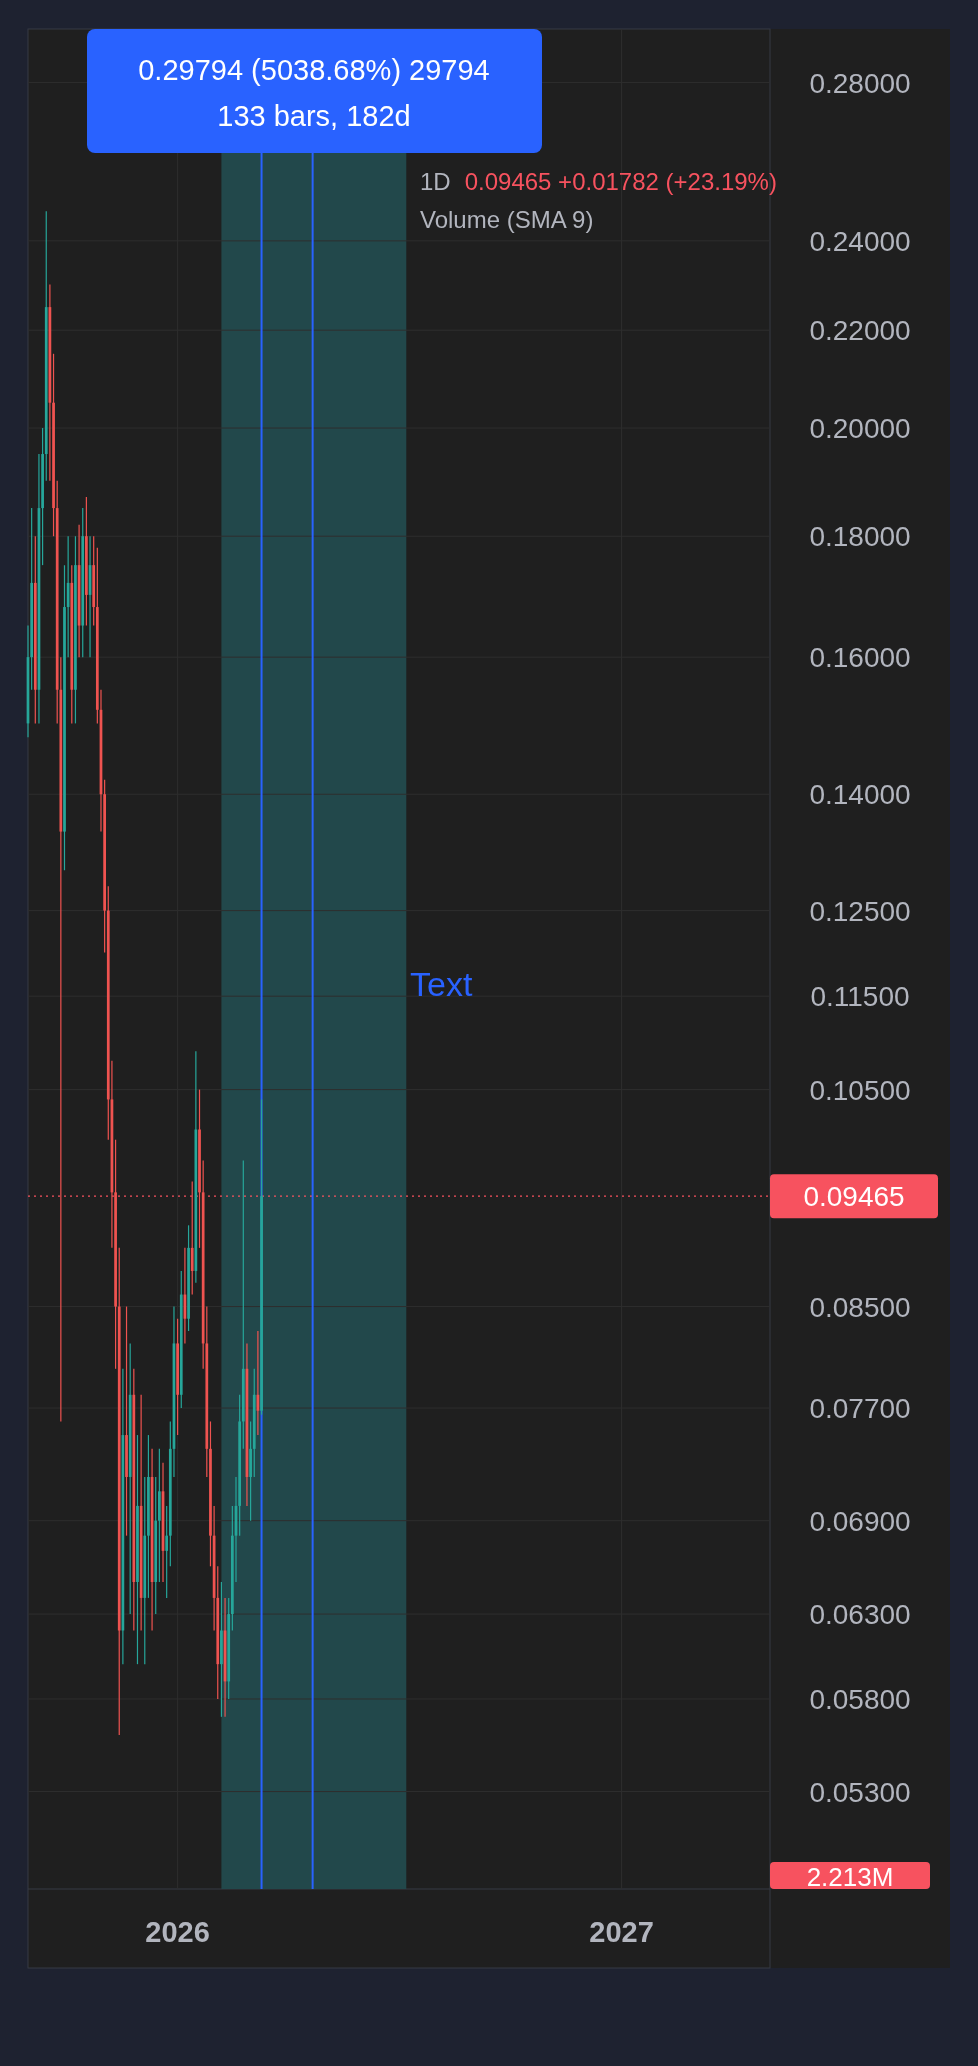  I want to click on y-tick-label: 0.06300, so click(860, 1615).